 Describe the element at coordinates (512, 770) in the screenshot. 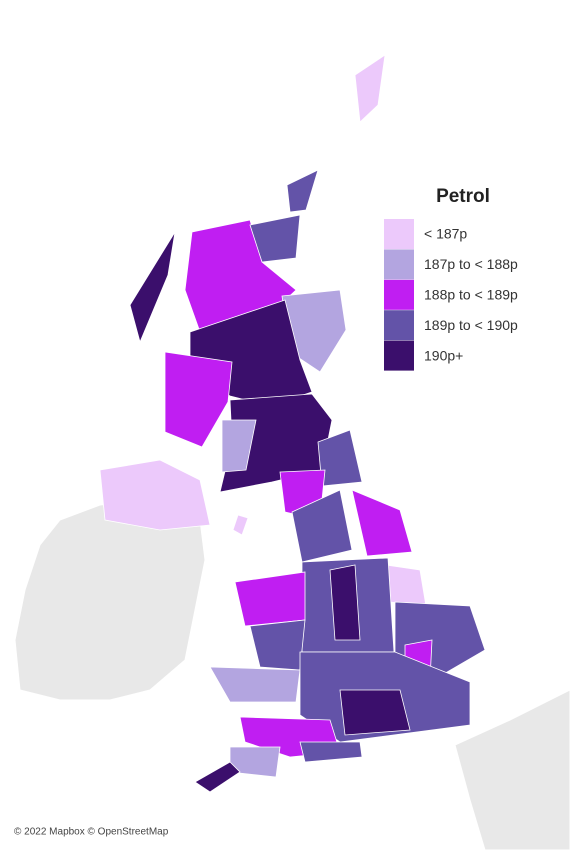

I see `continent` at that location.